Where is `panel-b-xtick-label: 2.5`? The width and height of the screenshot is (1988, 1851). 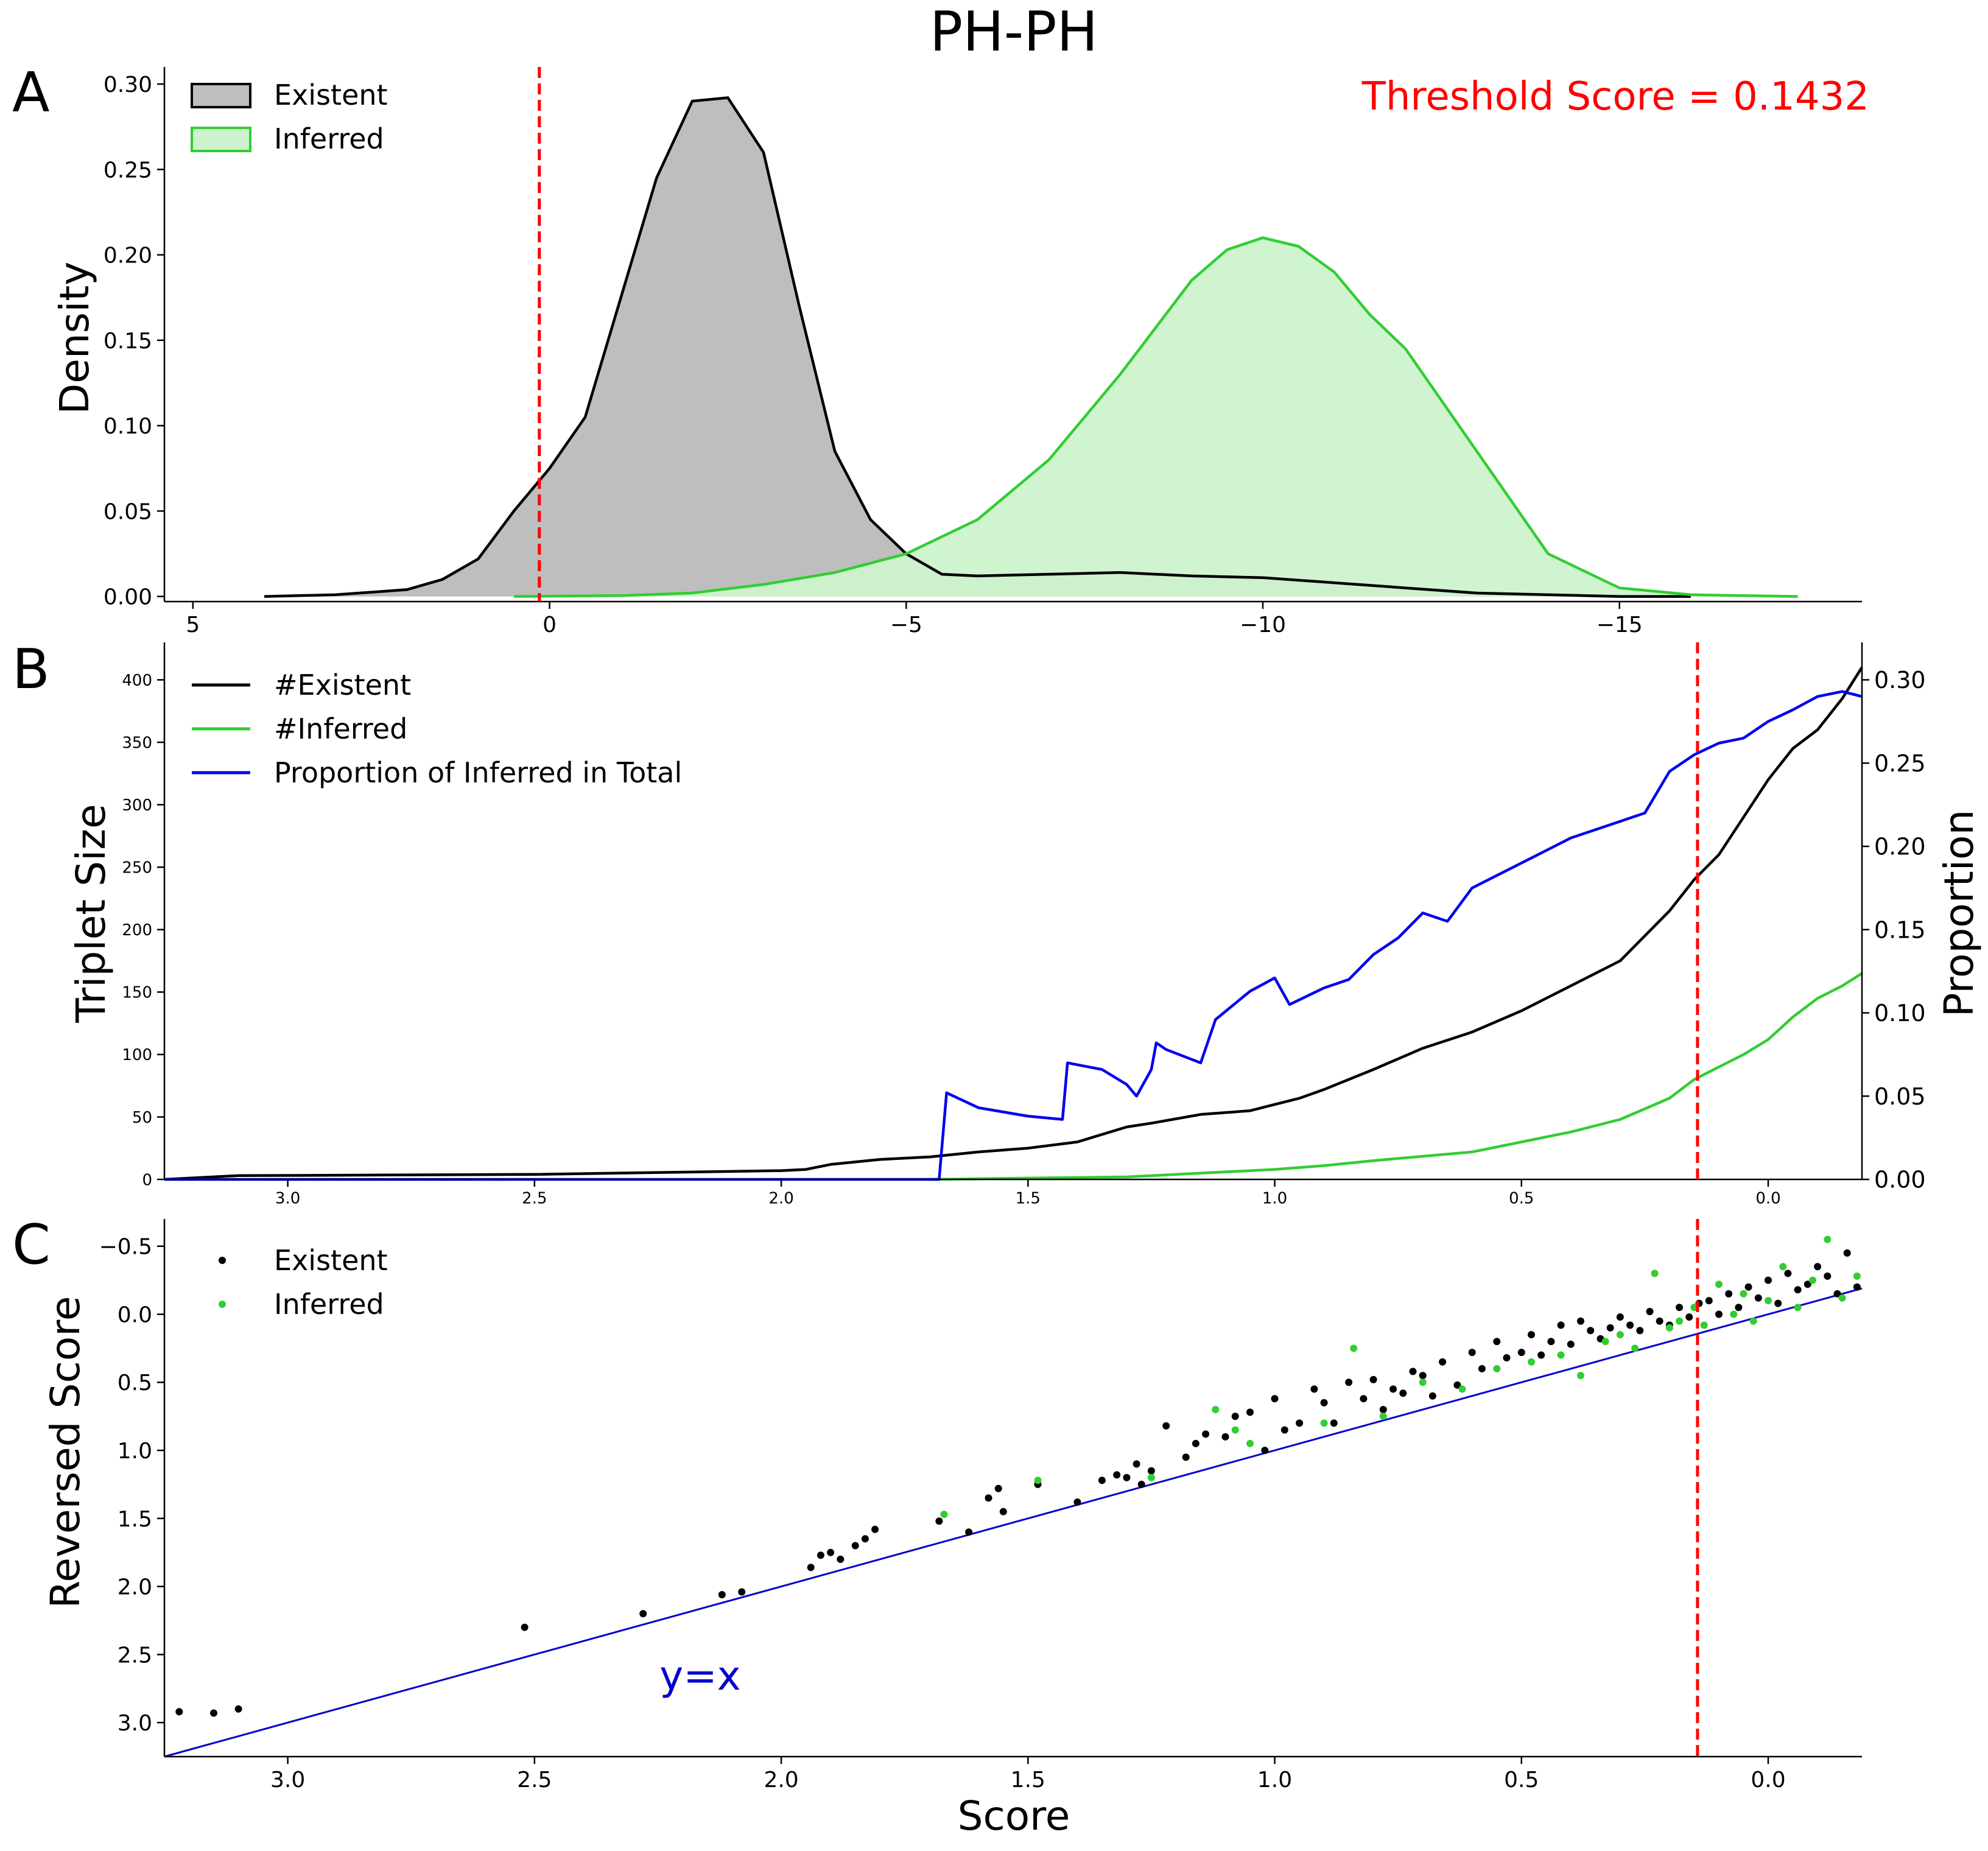
panel-b-xtick-label: 2.5 is located at coordinates (534, 1198).